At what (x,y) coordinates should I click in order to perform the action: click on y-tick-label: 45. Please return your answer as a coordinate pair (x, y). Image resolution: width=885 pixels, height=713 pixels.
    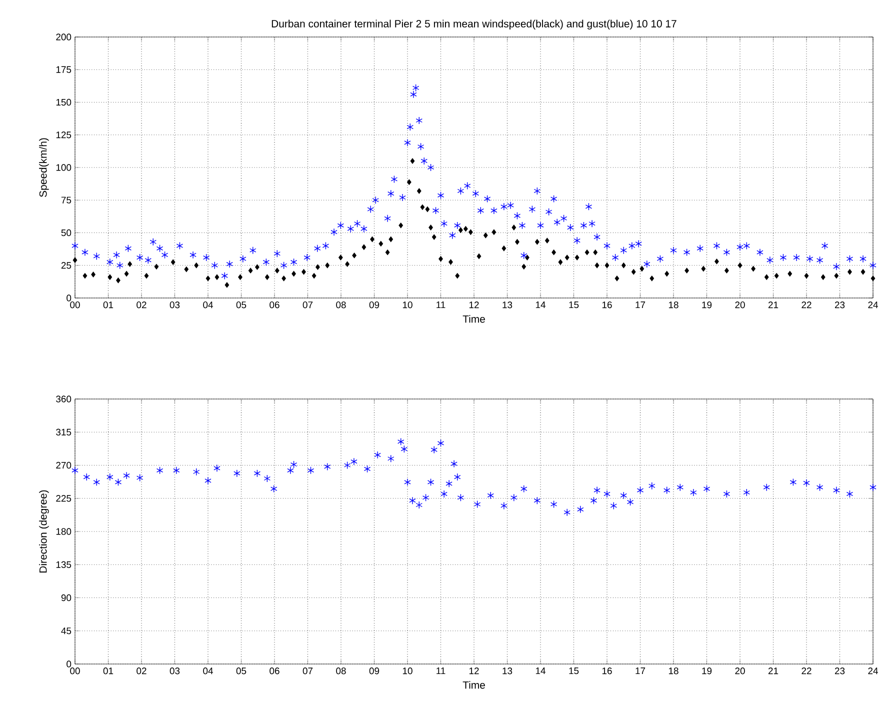
    Looking at the image, I should click on (66, 631).